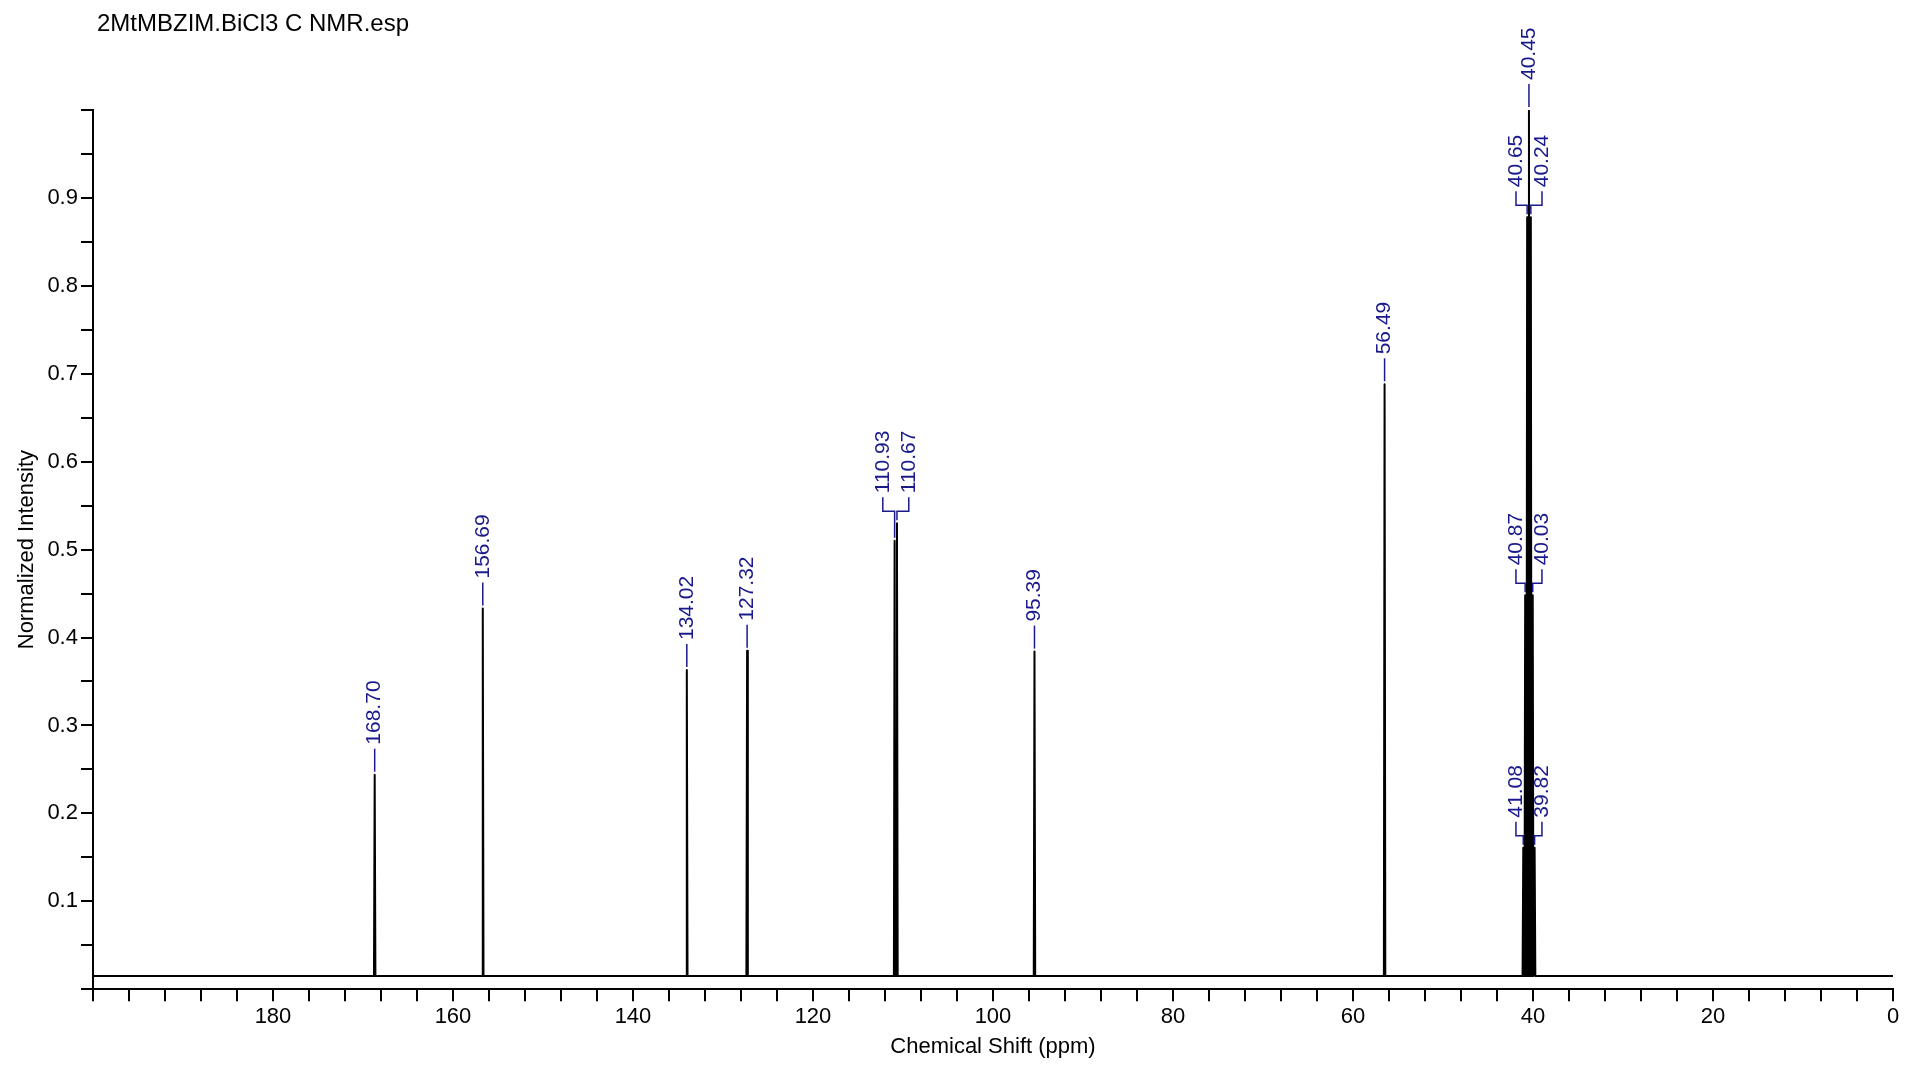  What do you see at coordinates (993, 1045) in the screenshot?
I see `x-axis-title: Chemical Shift (ppm)` at bounding box center [993, 1045].